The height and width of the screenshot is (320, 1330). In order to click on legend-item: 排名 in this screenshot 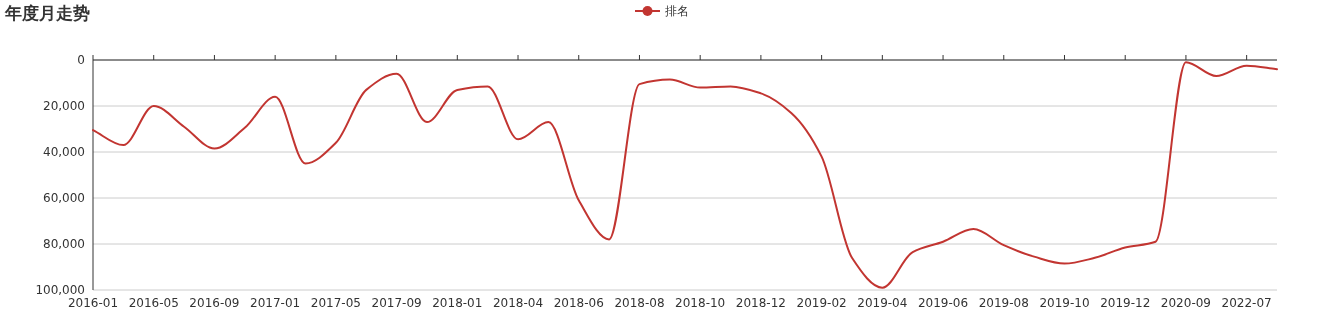, I will do `click(661, 11)`.